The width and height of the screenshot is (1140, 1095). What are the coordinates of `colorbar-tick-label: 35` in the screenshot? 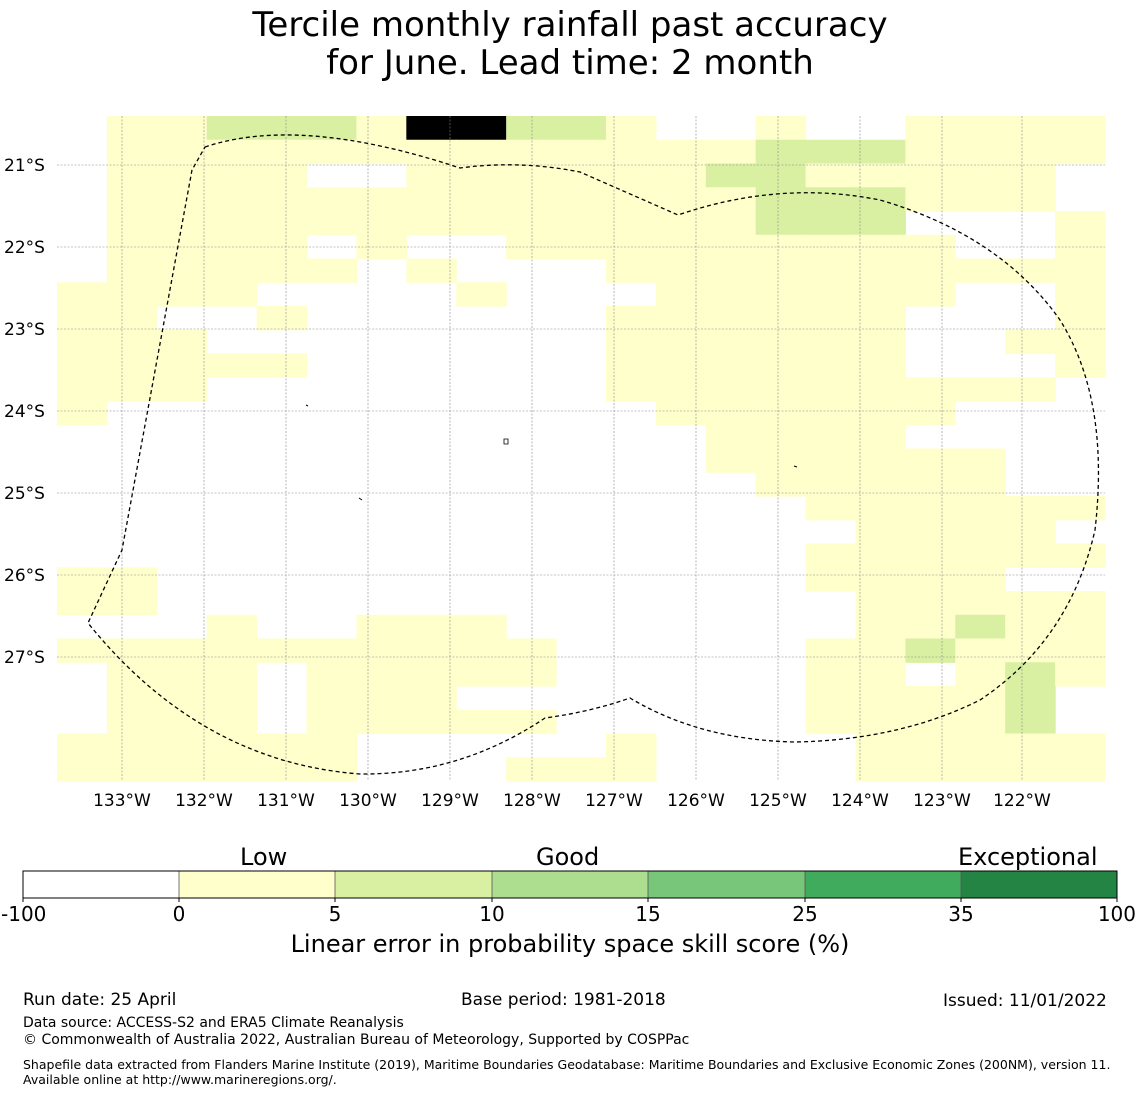 It's located at (960, 914).